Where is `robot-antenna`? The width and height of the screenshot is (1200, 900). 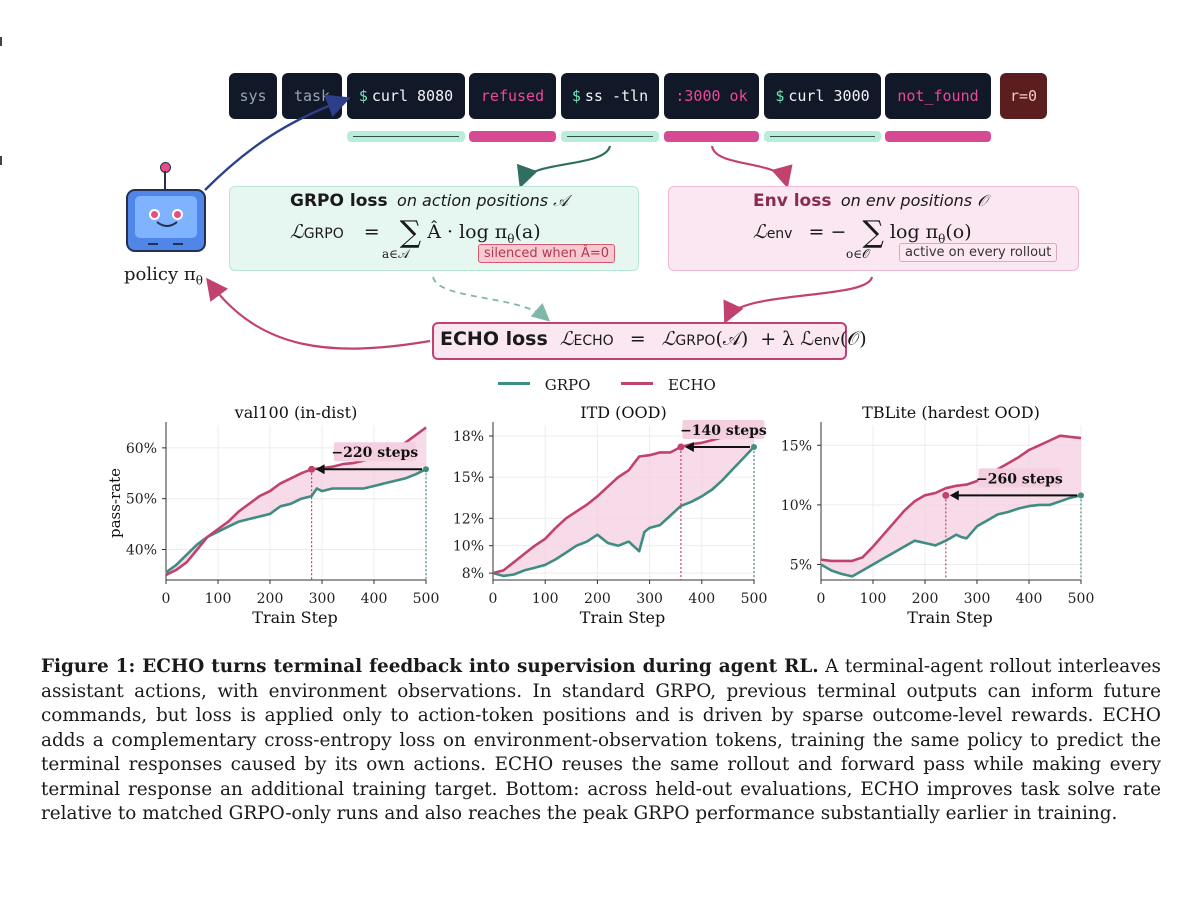 robot-antenna is located at coordinates (165, 180).